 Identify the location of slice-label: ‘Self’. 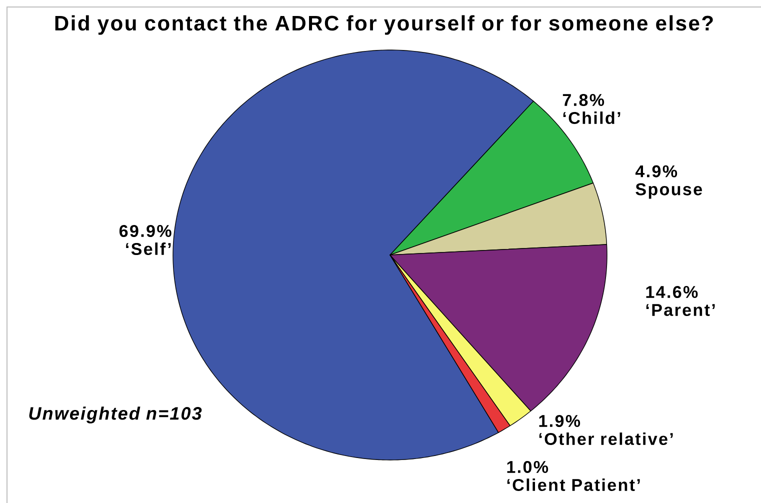
(148, 249).